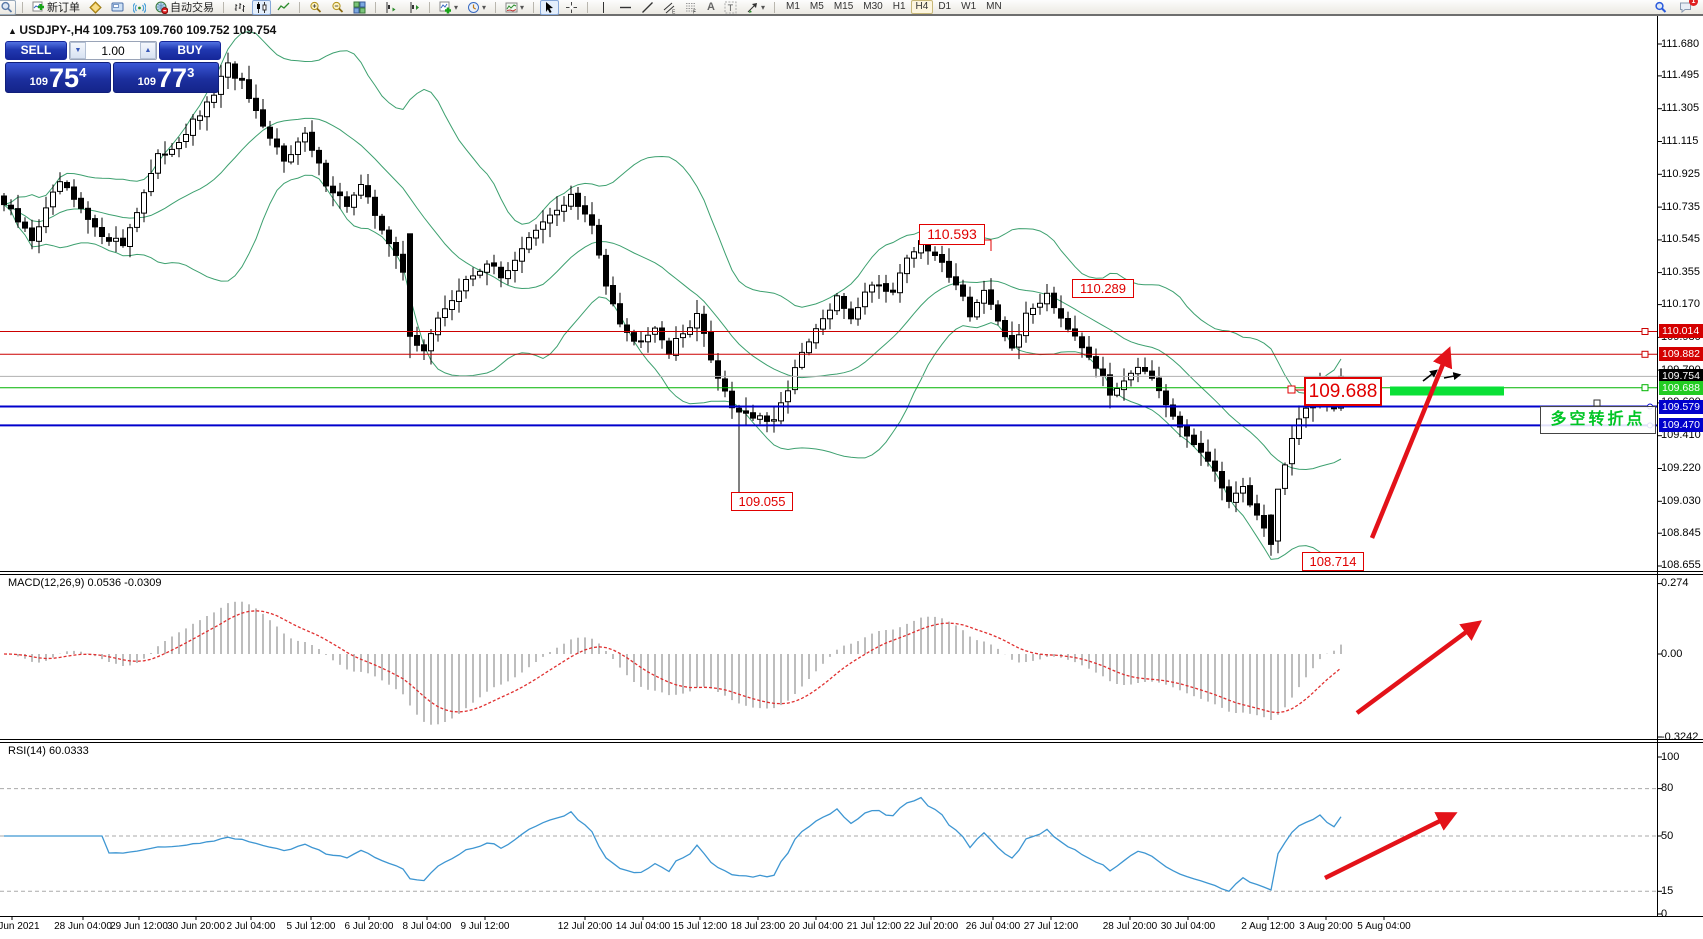 This screenshot has height=939, width=1703. I want to click on market-watch-icon, so click(117, 6).